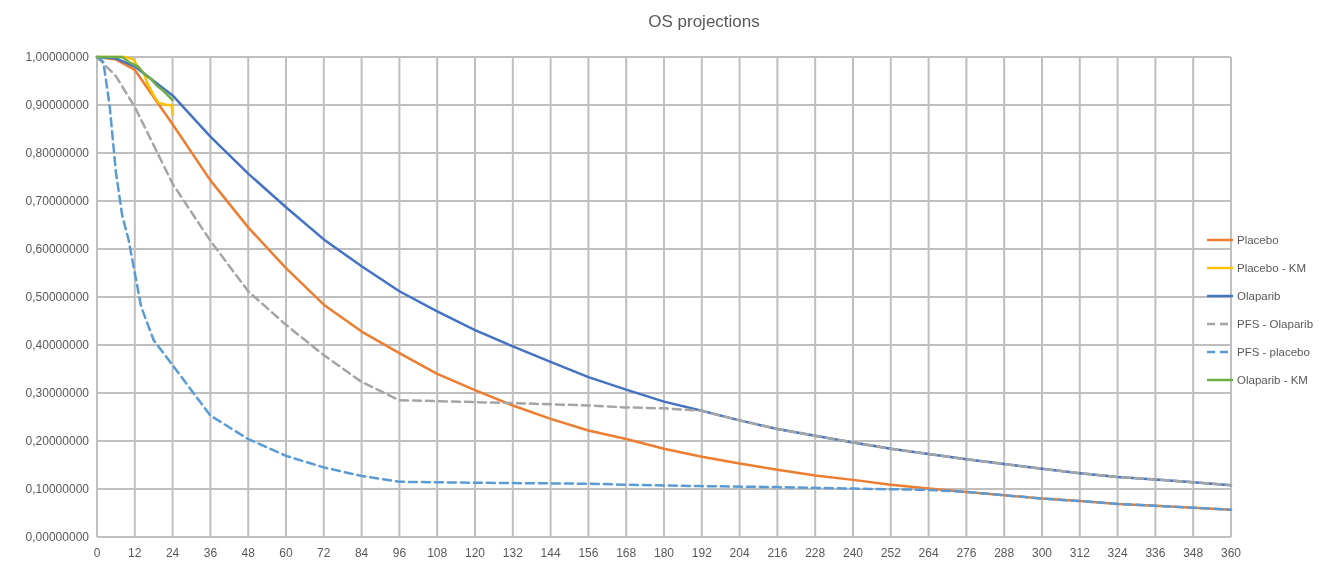 This screenshot has width=1338, height=563. What do you see at coordinates (1272, 380) in the screenshot?
I see `legend-label: Olaparib - KM` at bounding box center [1272, 380].